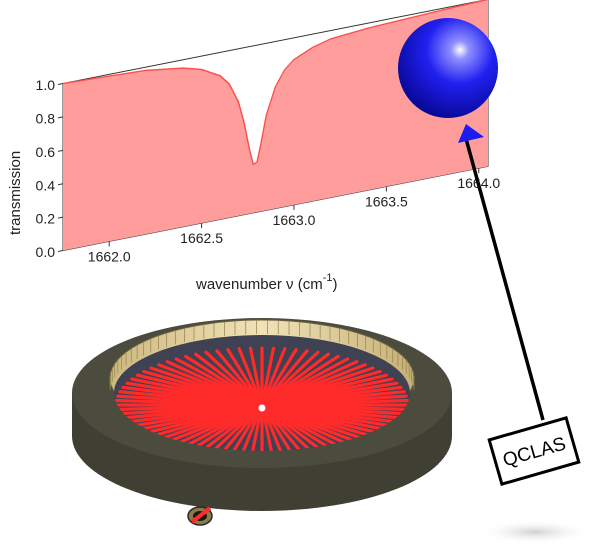 Image resolution: width=600 pixels, height=556 pixels. What do you see at coordinates (259, 284) in the screenshot?
I see `x-axis-label-main: wavenumber ν (cm` at bounding box center [259, 284].